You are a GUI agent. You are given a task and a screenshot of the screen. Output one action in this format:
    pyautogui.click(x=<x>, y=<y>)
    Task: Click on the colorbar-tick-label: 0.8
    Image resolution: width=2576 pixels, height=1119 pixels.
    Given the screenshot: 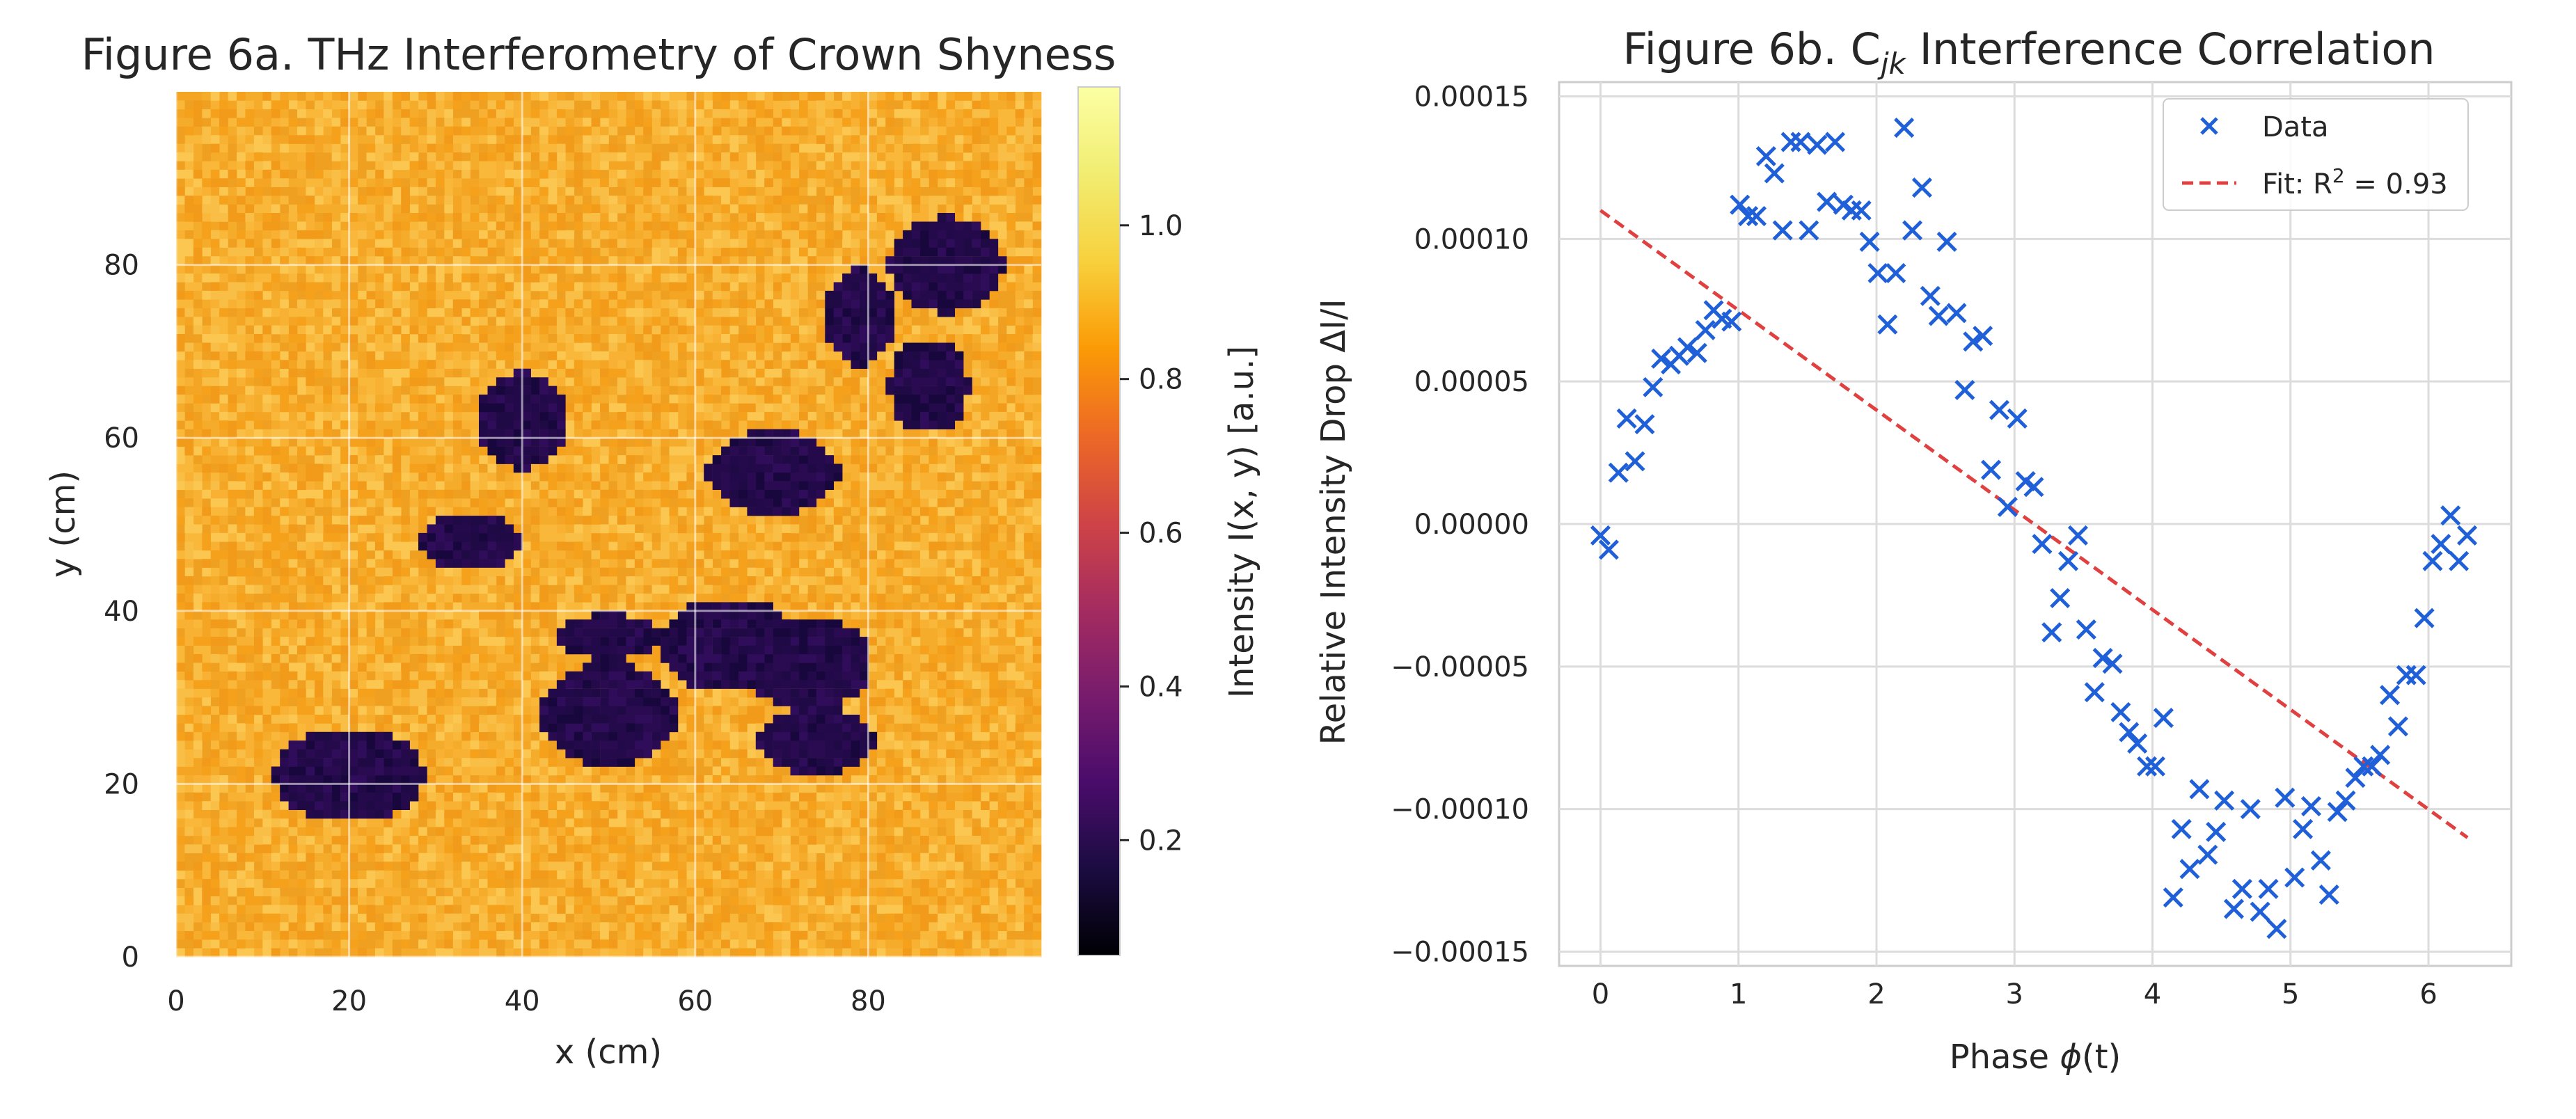 What is the action you would take?
    pyautogui.click(x=1161, y=380)
    